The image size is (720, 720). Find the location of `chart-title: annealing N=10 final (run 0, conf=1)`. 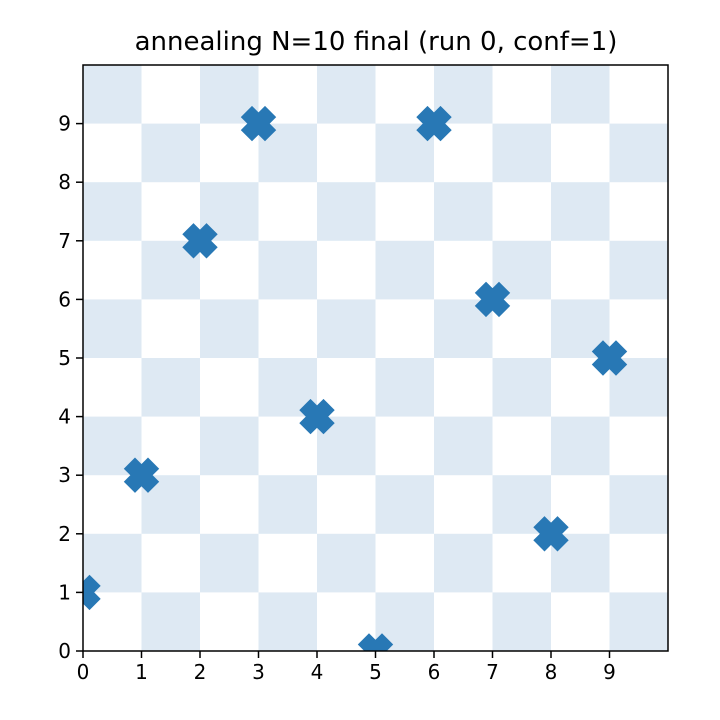

chart-title: annealing N=10 final (run 0, conf=1) is located at coordinates (376, 42).